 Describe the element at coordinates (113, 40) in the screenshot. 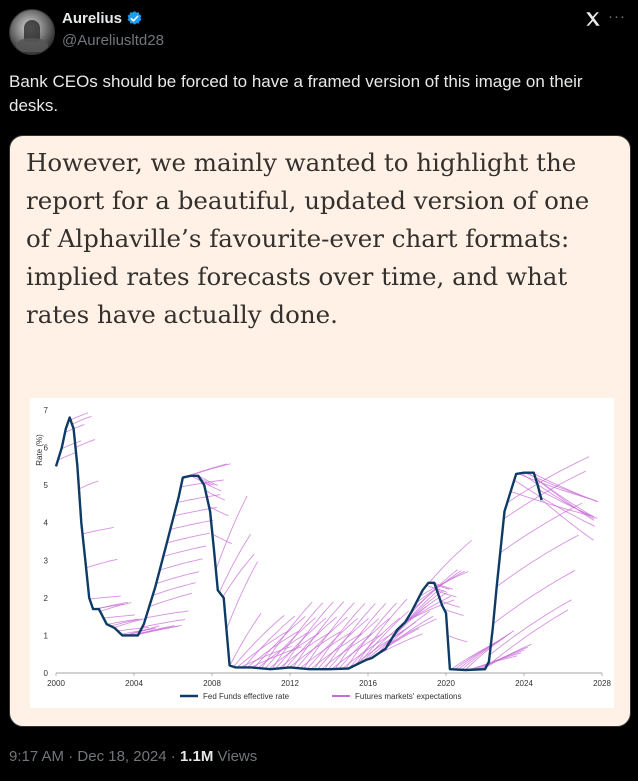

I see `author-handle: @Aureliusltd28` at that location.